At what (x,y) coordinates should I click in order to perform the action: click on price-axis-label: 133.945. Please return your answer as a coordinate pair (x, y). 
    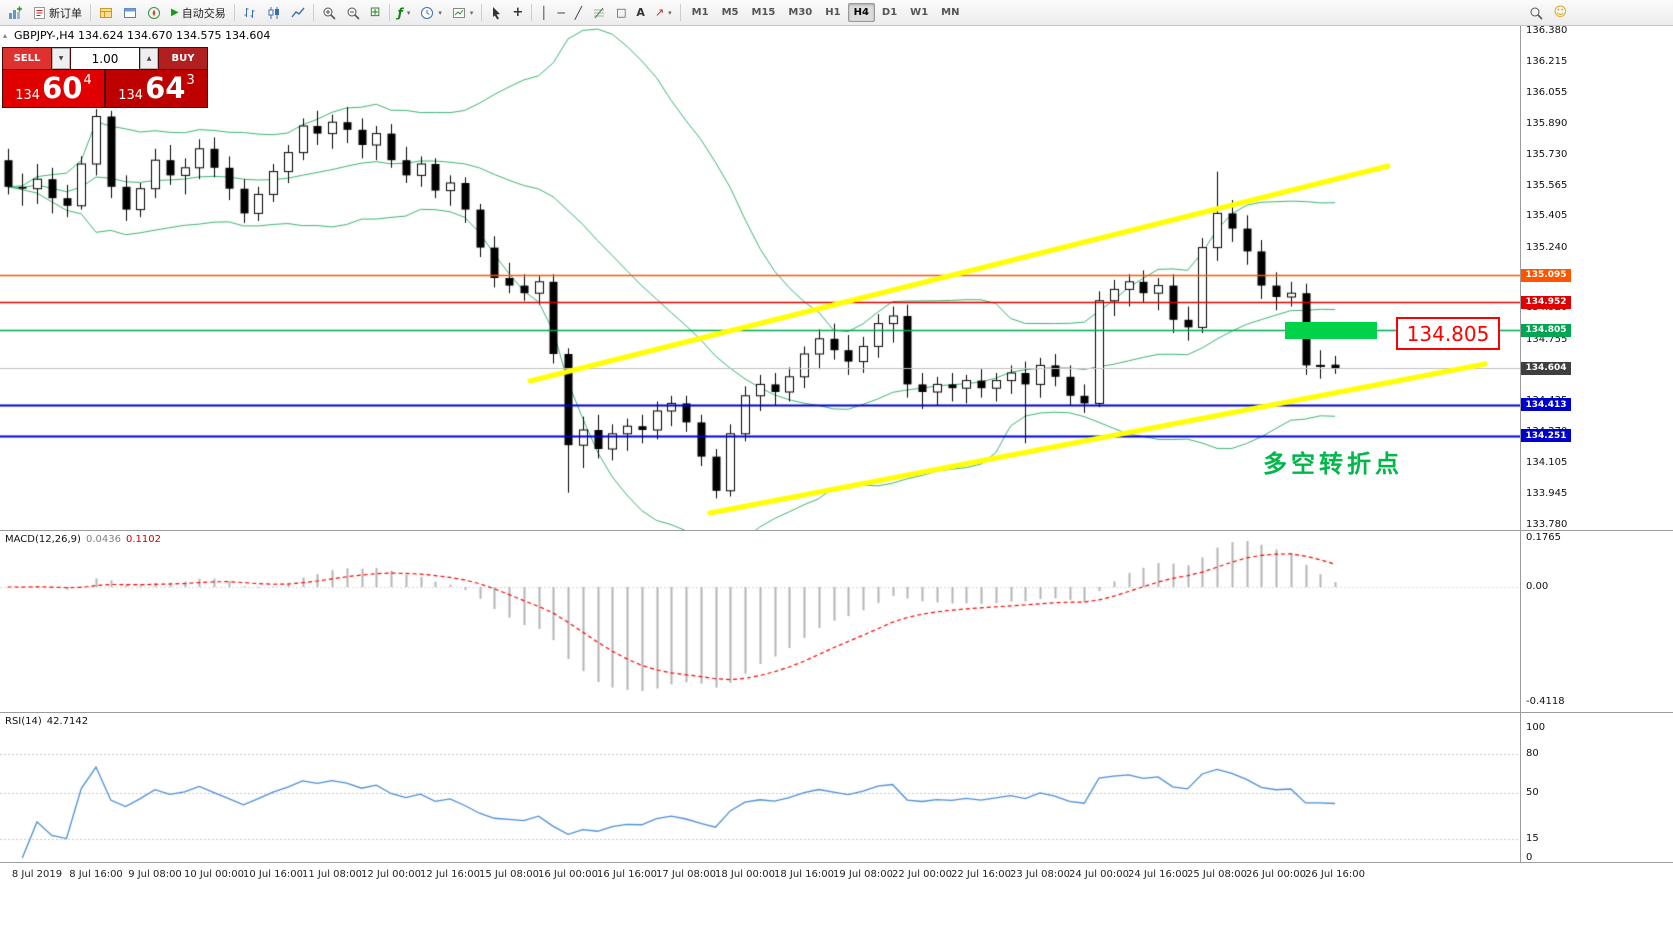
    Looking at the image, I should click on (1547, 493).